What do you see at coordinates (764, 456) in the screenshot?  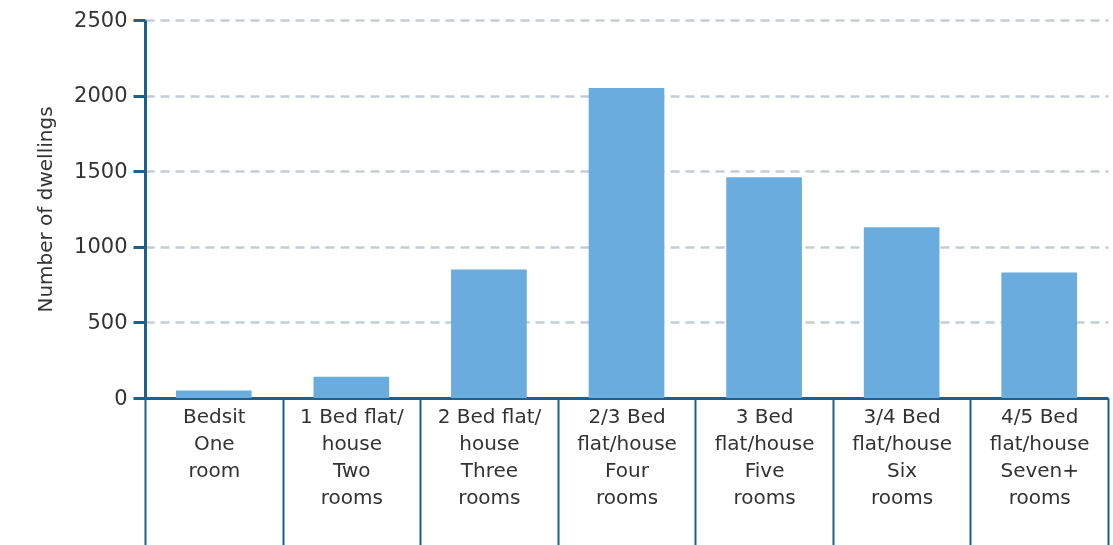 I see `x-tick-label: 3 Bed flat/house Five rooms` at bounding box center [764, 456].